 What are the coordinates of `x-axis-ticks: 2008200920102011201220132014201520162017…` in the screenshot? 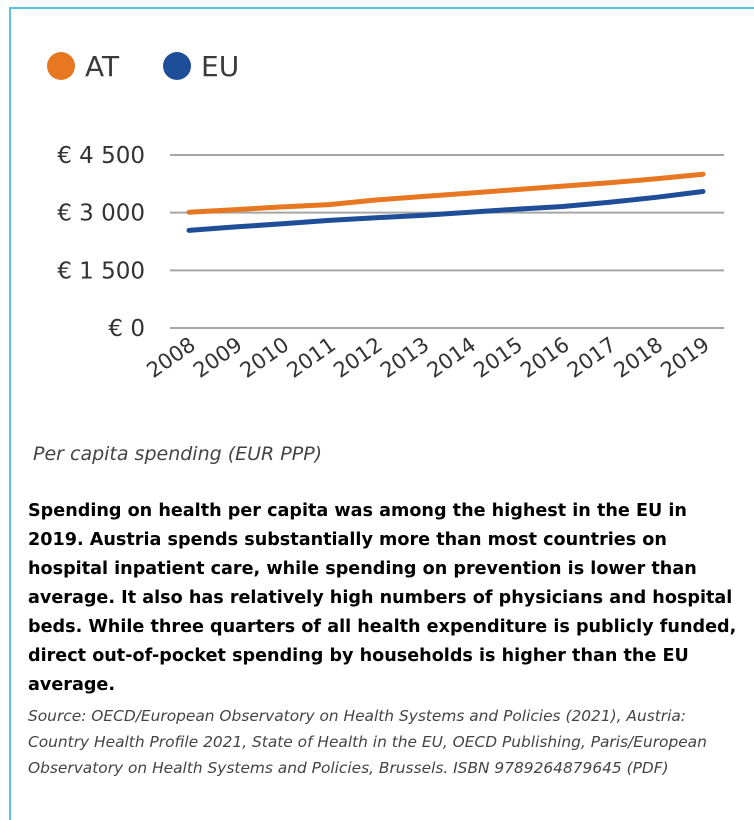 It's located at (428, 357).